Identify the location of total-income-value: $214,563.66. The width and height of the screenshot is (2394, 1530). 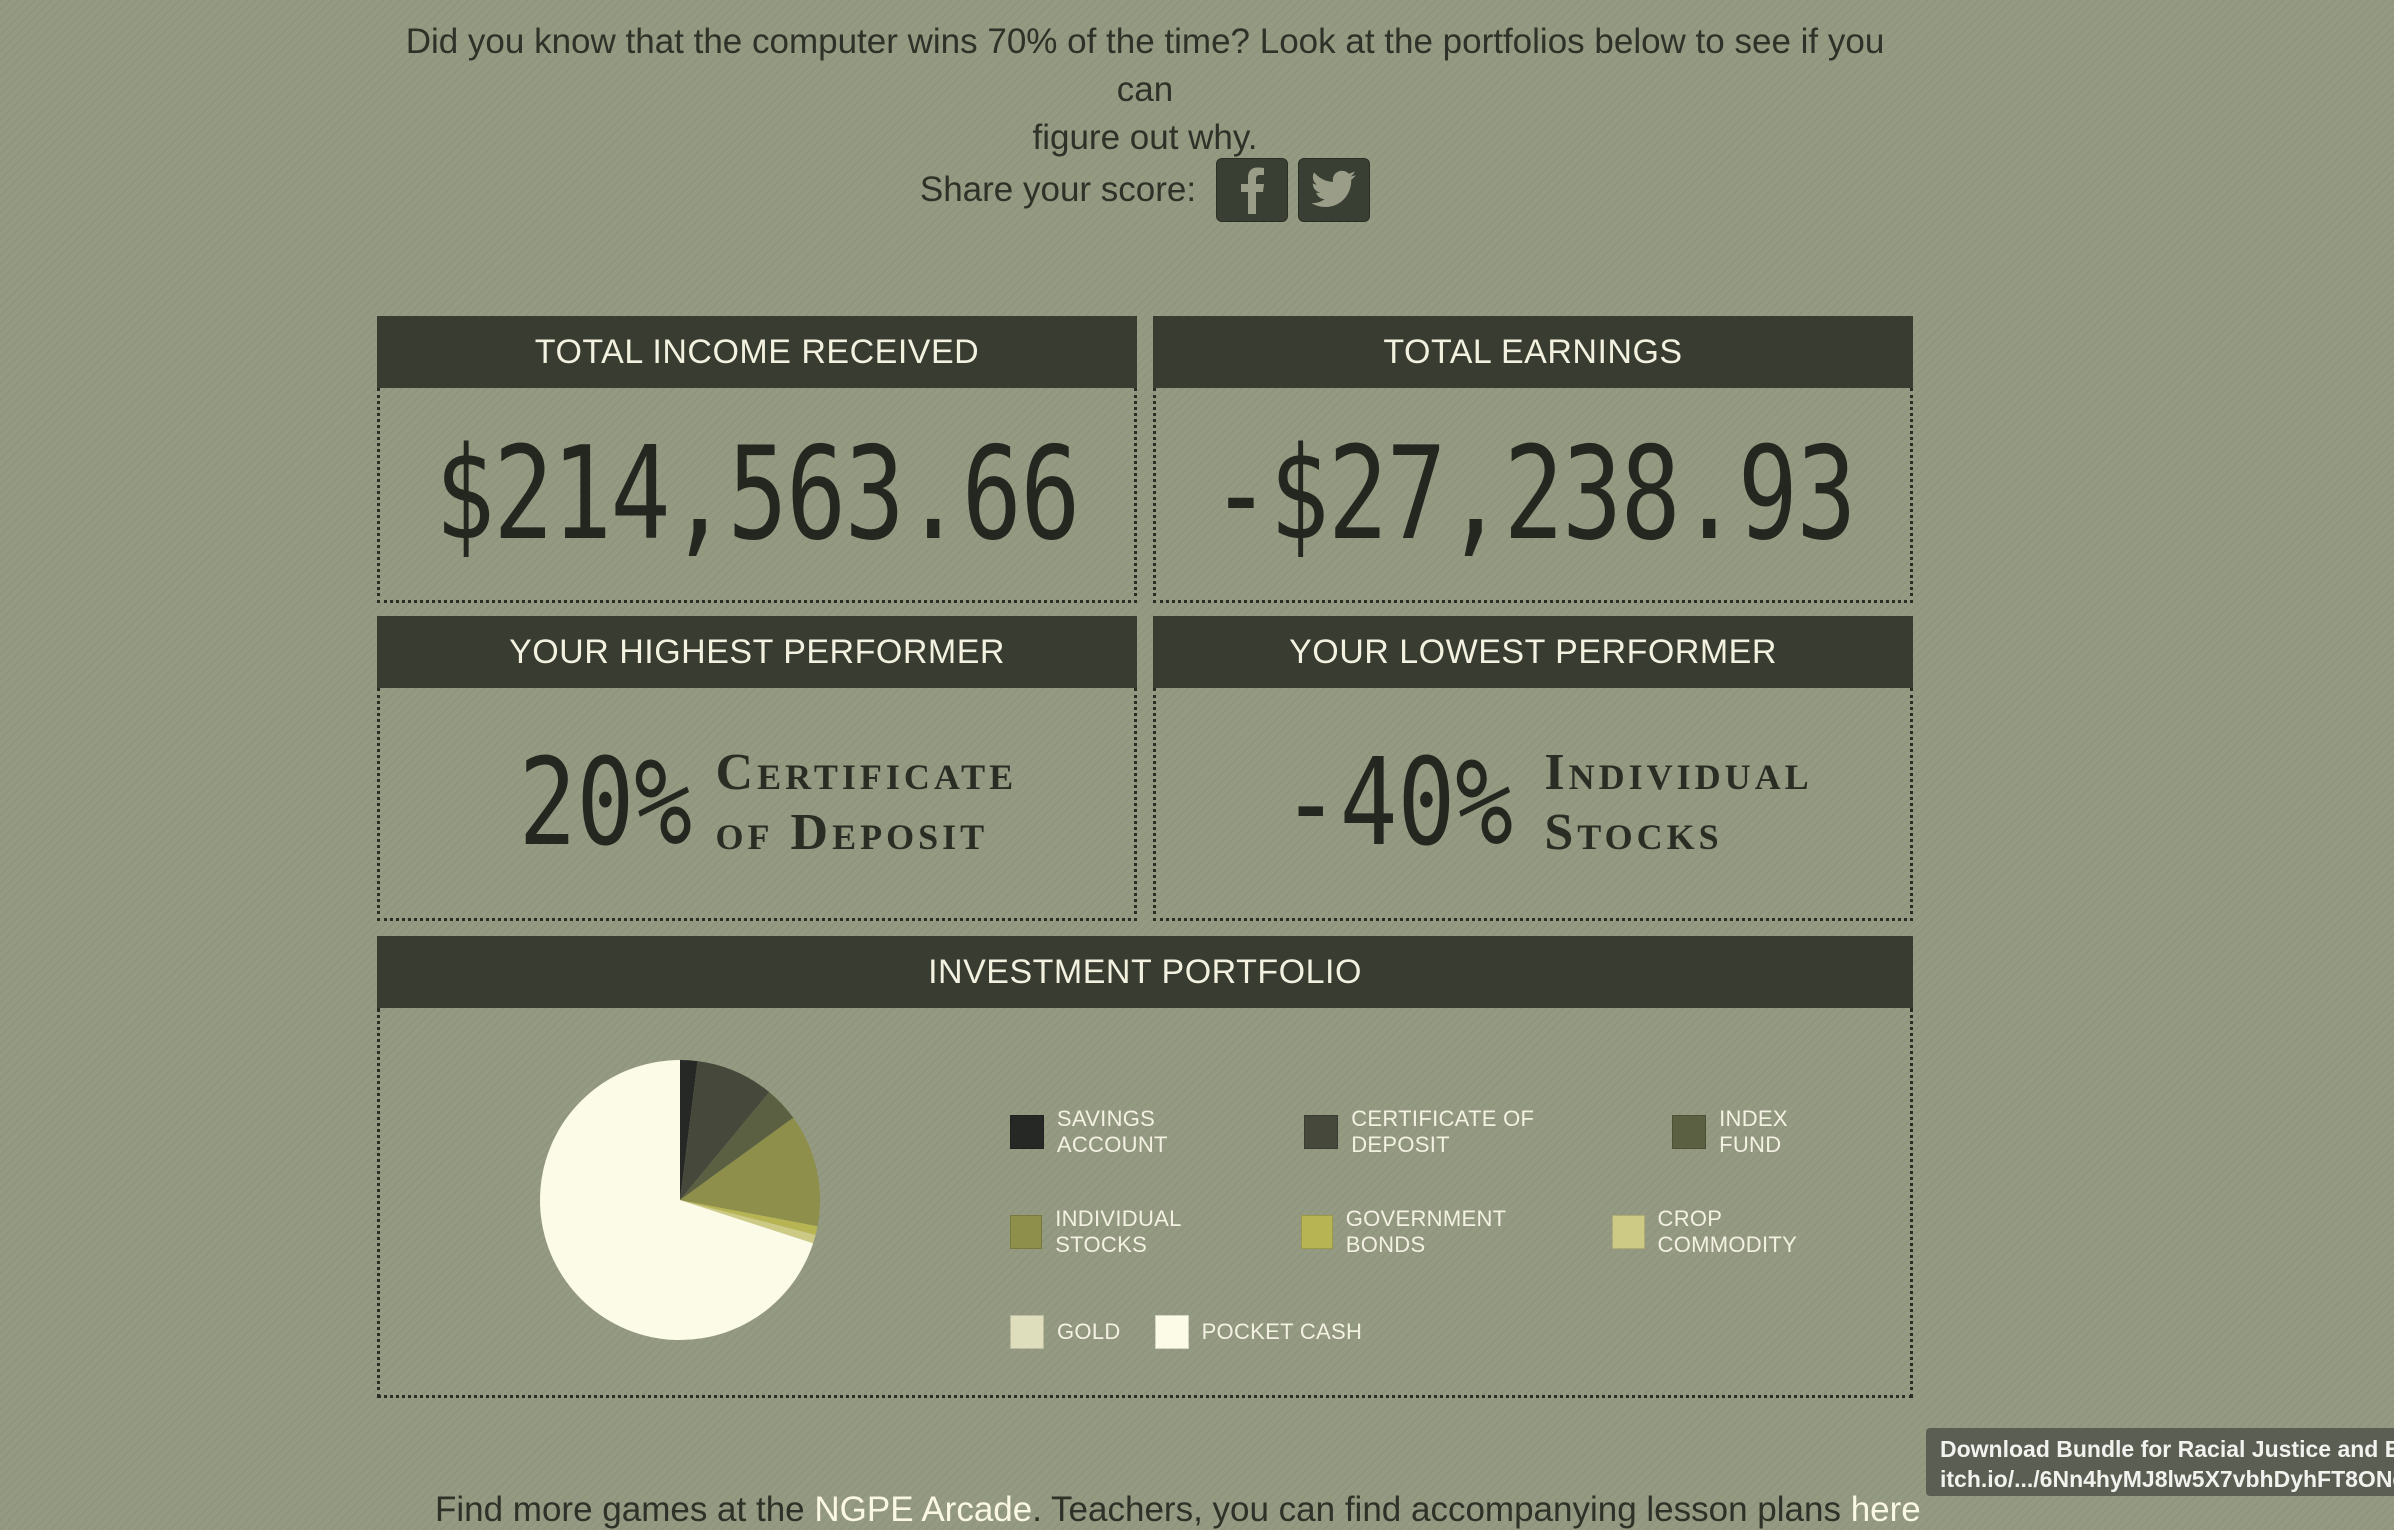
(757, 494).